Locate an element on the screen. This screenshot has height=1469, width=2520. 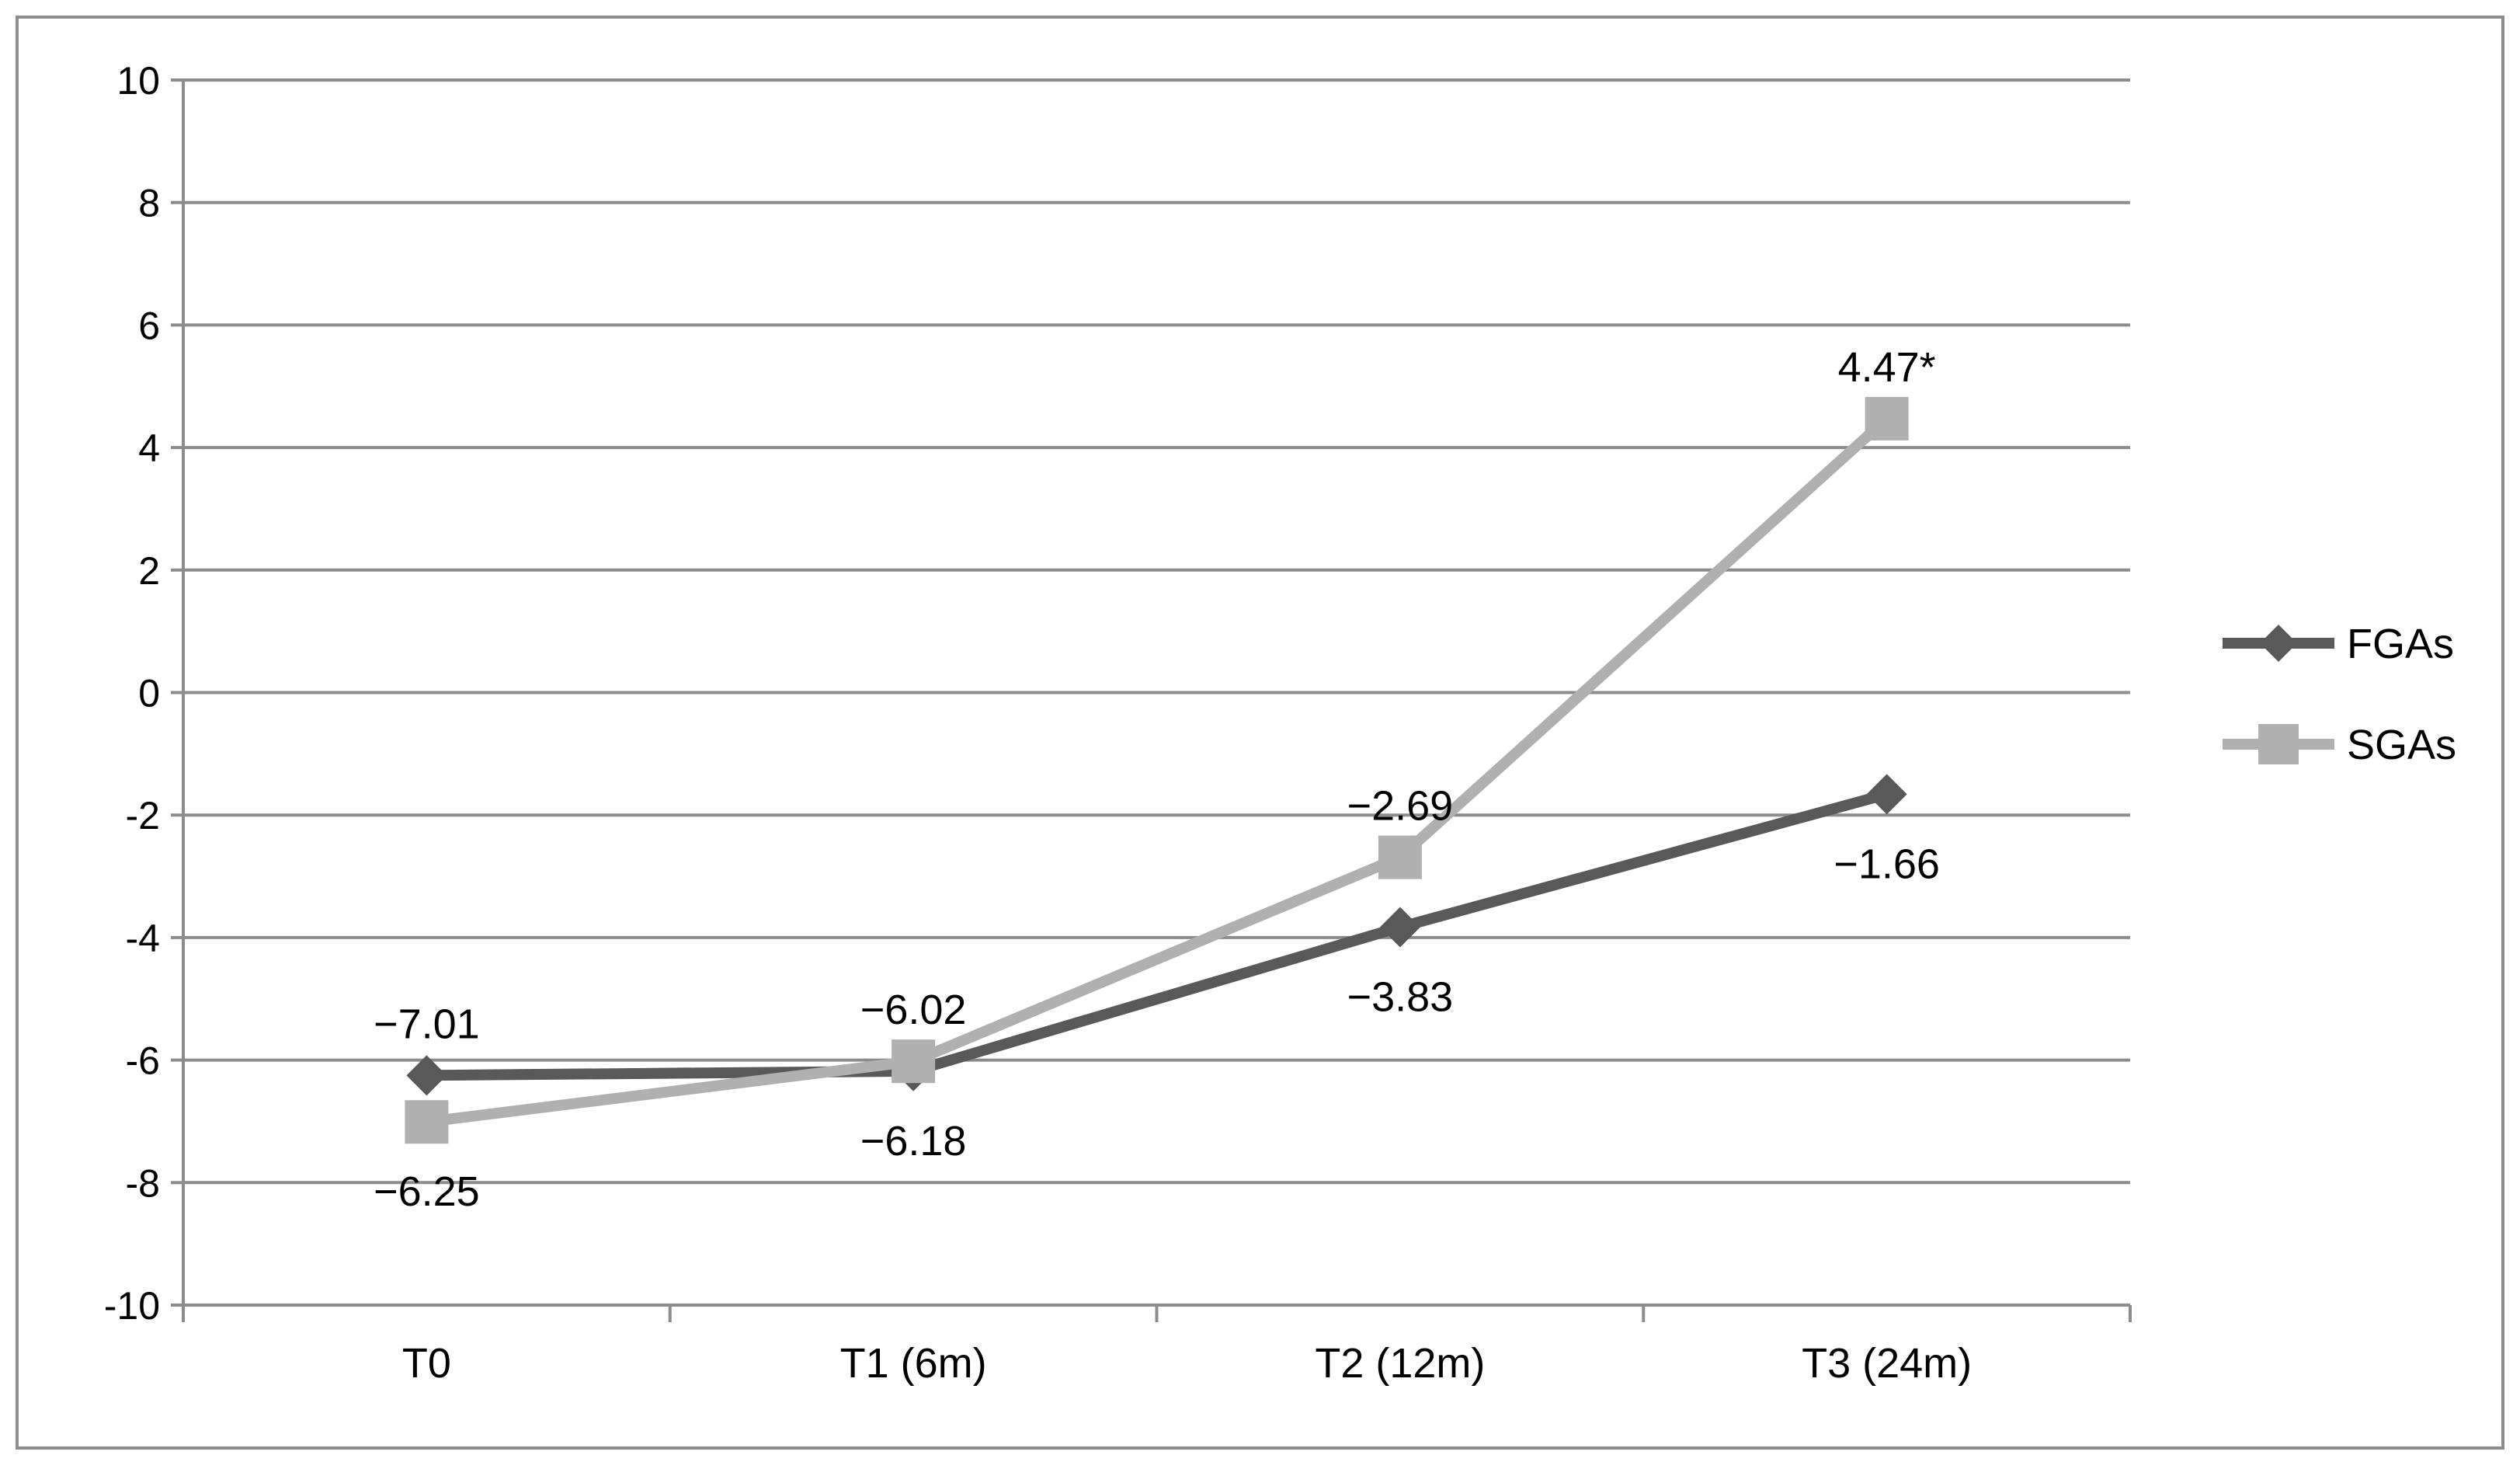
x-tick-label: T0 is located at coordinates (426, 1363).